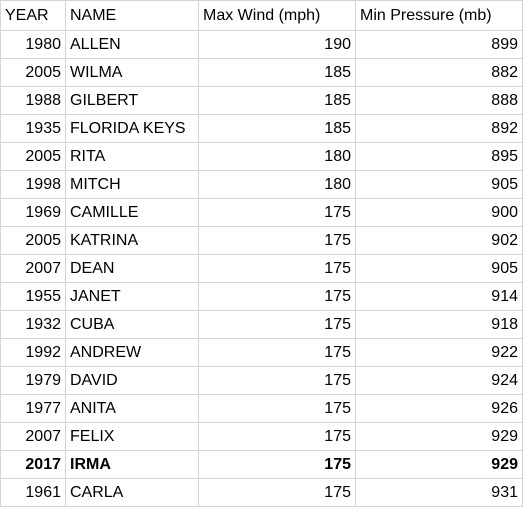  Describe the element at coordinates (132, 212) in the screenshot. I see `cell-name: CAMILLE` at that location.